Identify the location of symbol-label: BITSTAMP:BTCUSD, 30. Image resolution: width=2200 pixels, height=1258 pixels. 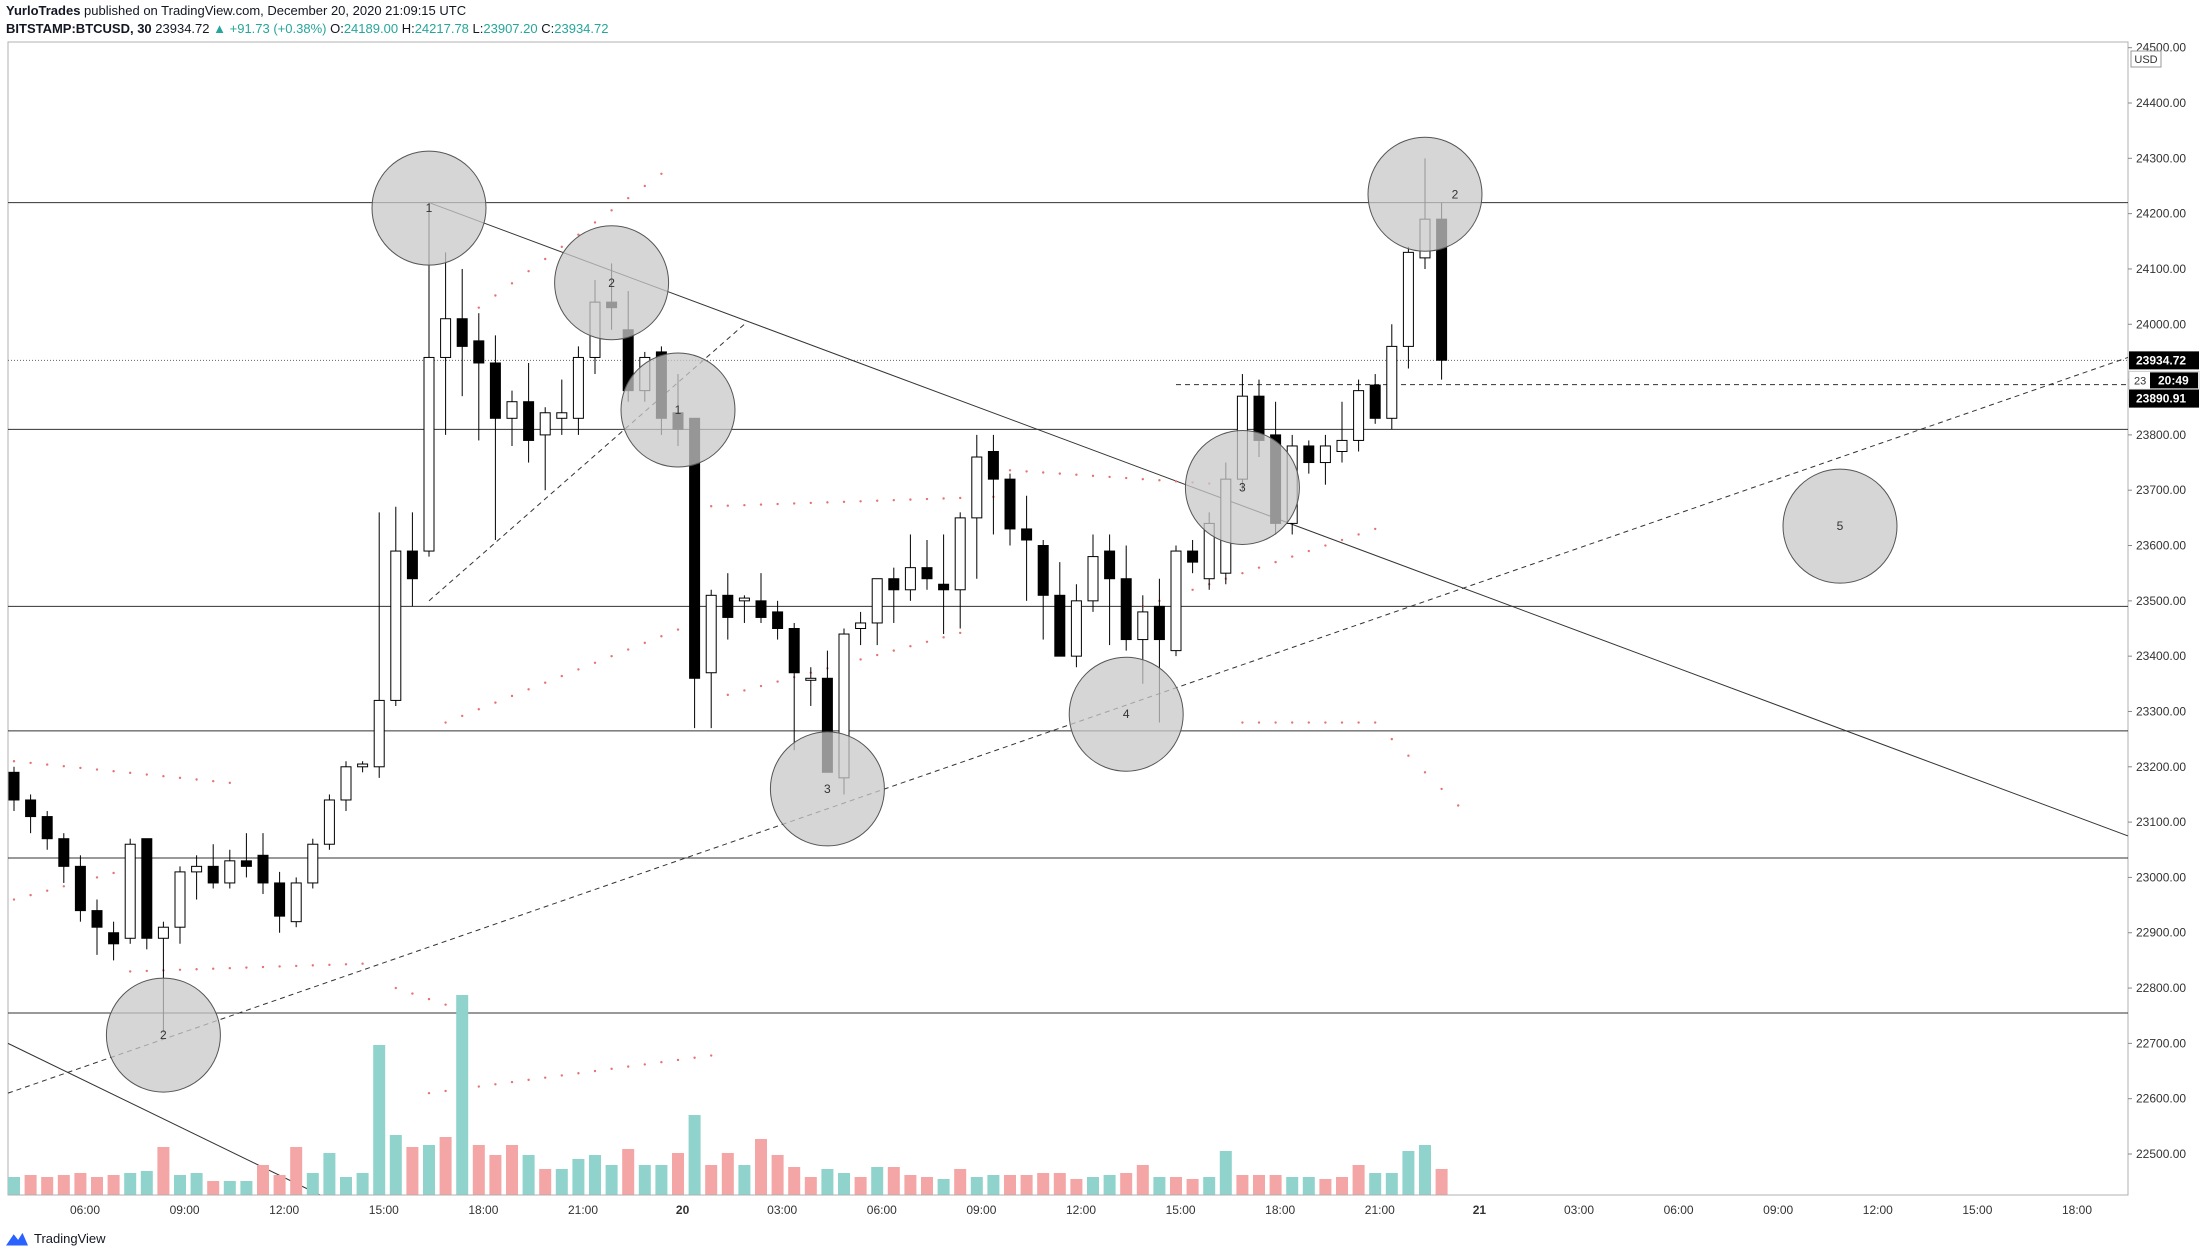
(79, 28).